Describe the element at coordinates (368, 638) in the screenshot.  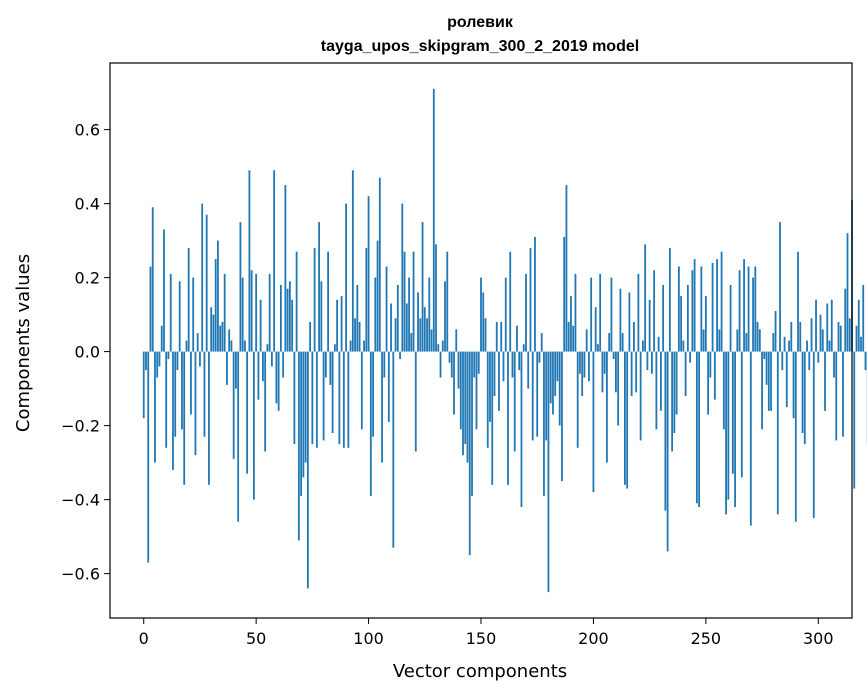
I see `x-tick-label: 100` at that location.